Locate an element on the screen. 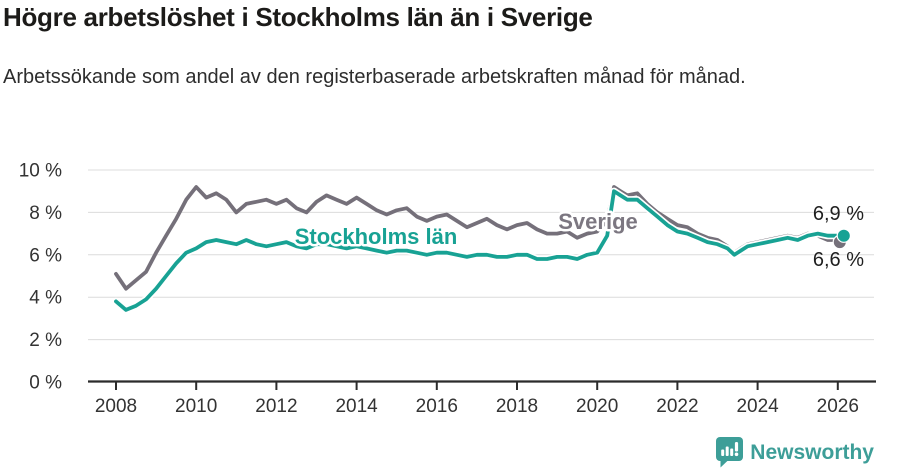 The image size is (900, 474). x-tick-label-2026: 2026 is located at coordinates (838, 406).